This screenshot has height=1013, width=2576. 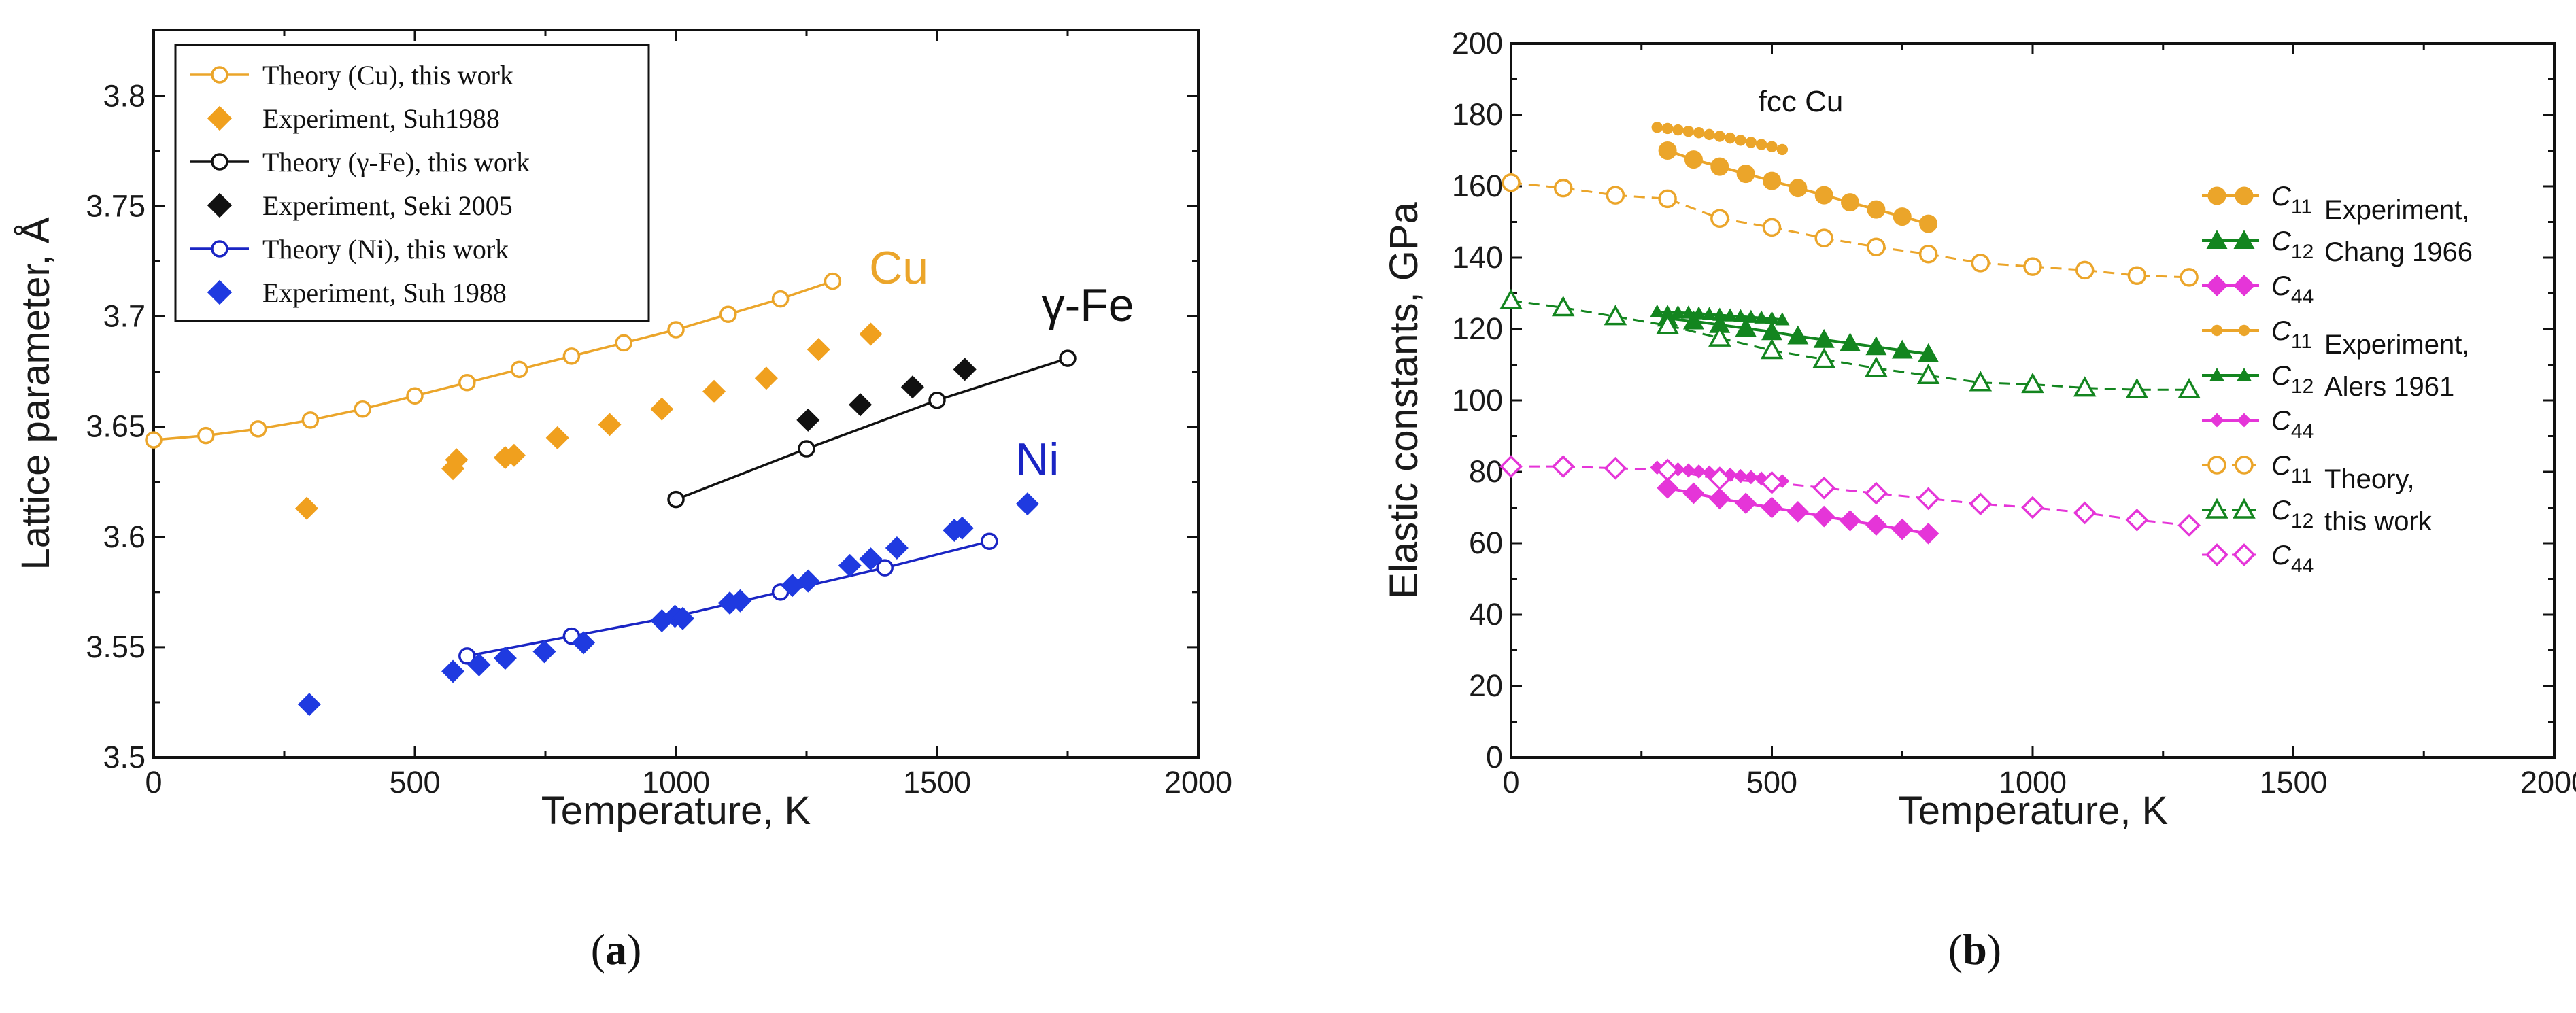 I want to click on panel-a-y-tick-label: 3.65, so click(x=116, y=426).